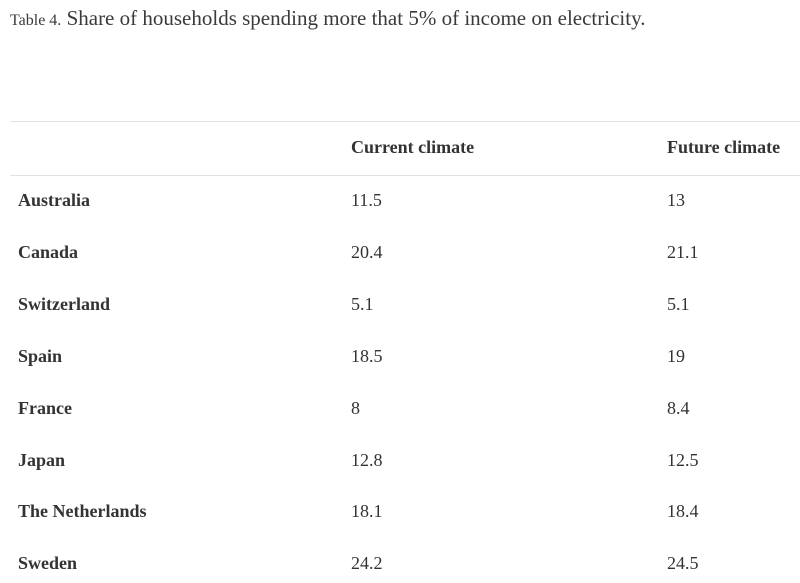  I want to click on table-cell-future: 18.4, so click(683, 511).